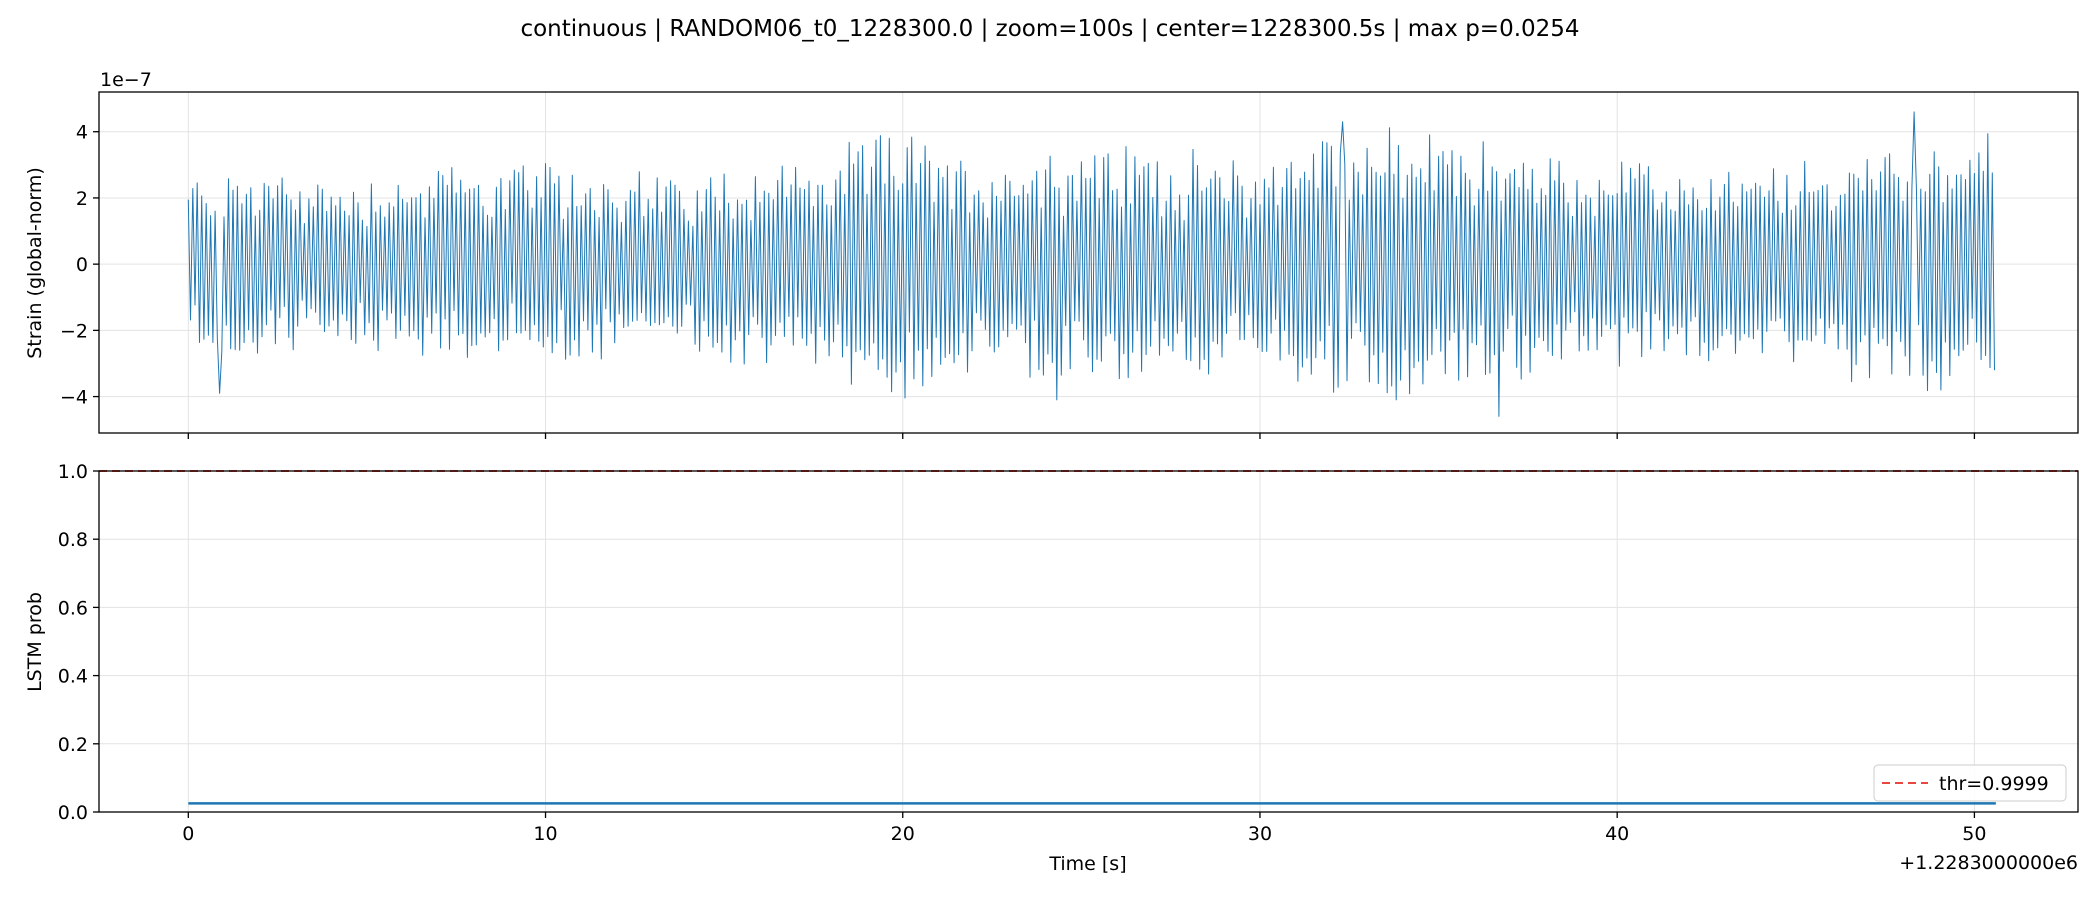  I want to click on probability-y-tick-label: 0.6, so click(73, 608).